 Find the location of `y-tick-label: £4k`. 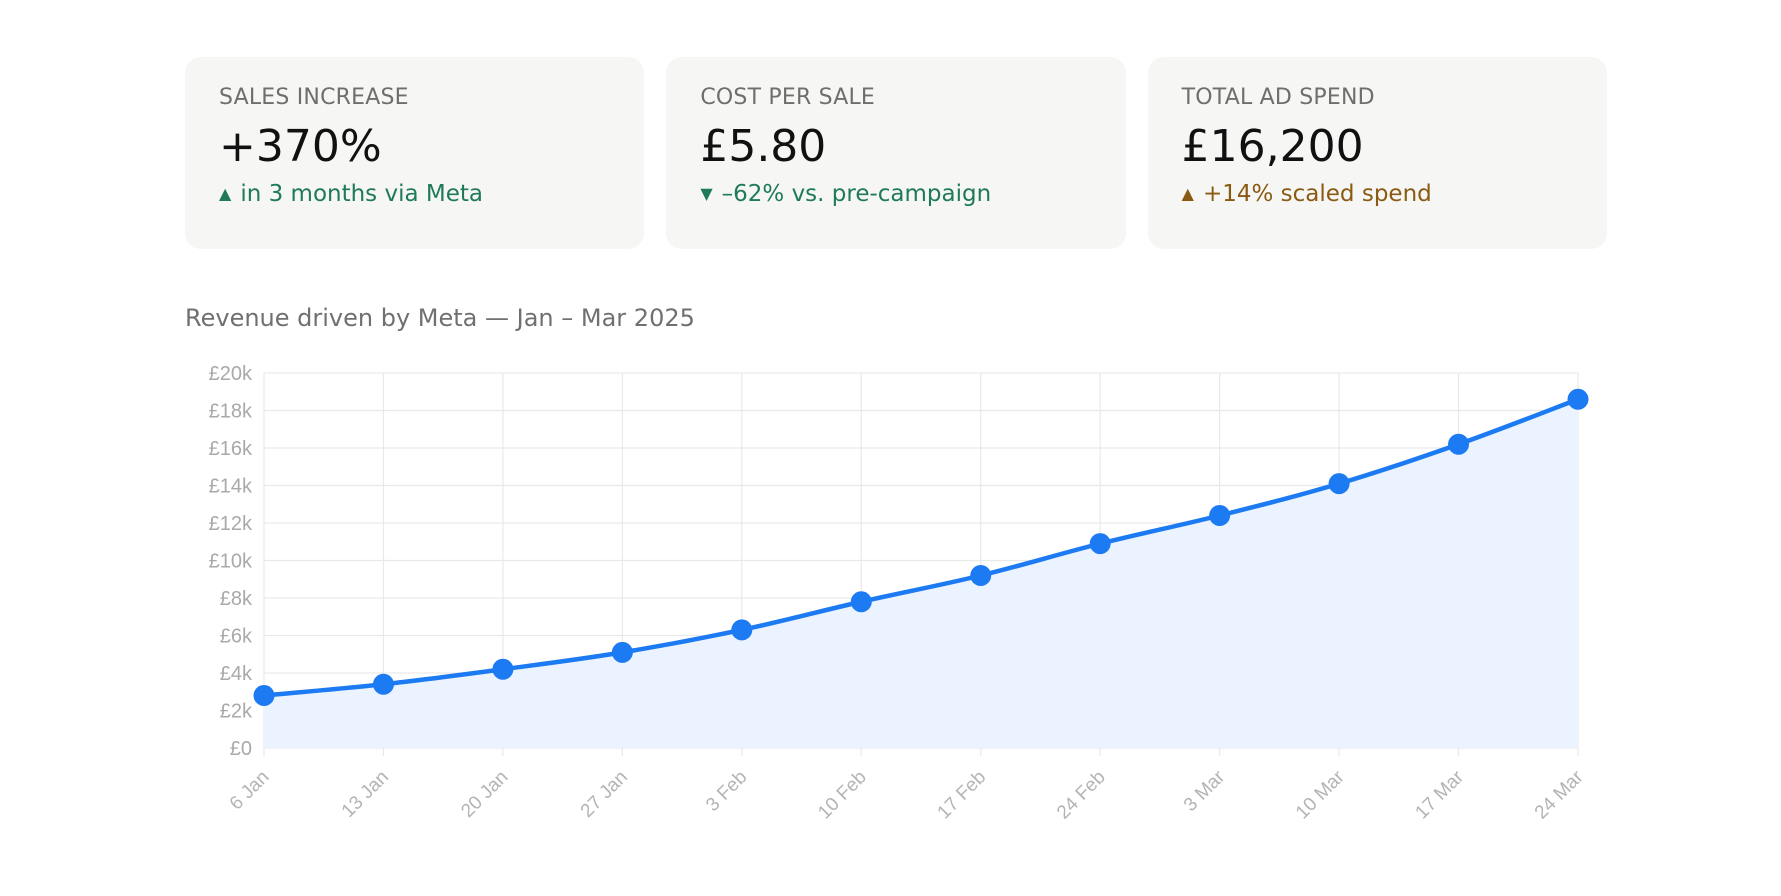

y-tick-label: £4k is located at coordinates (236, 674).